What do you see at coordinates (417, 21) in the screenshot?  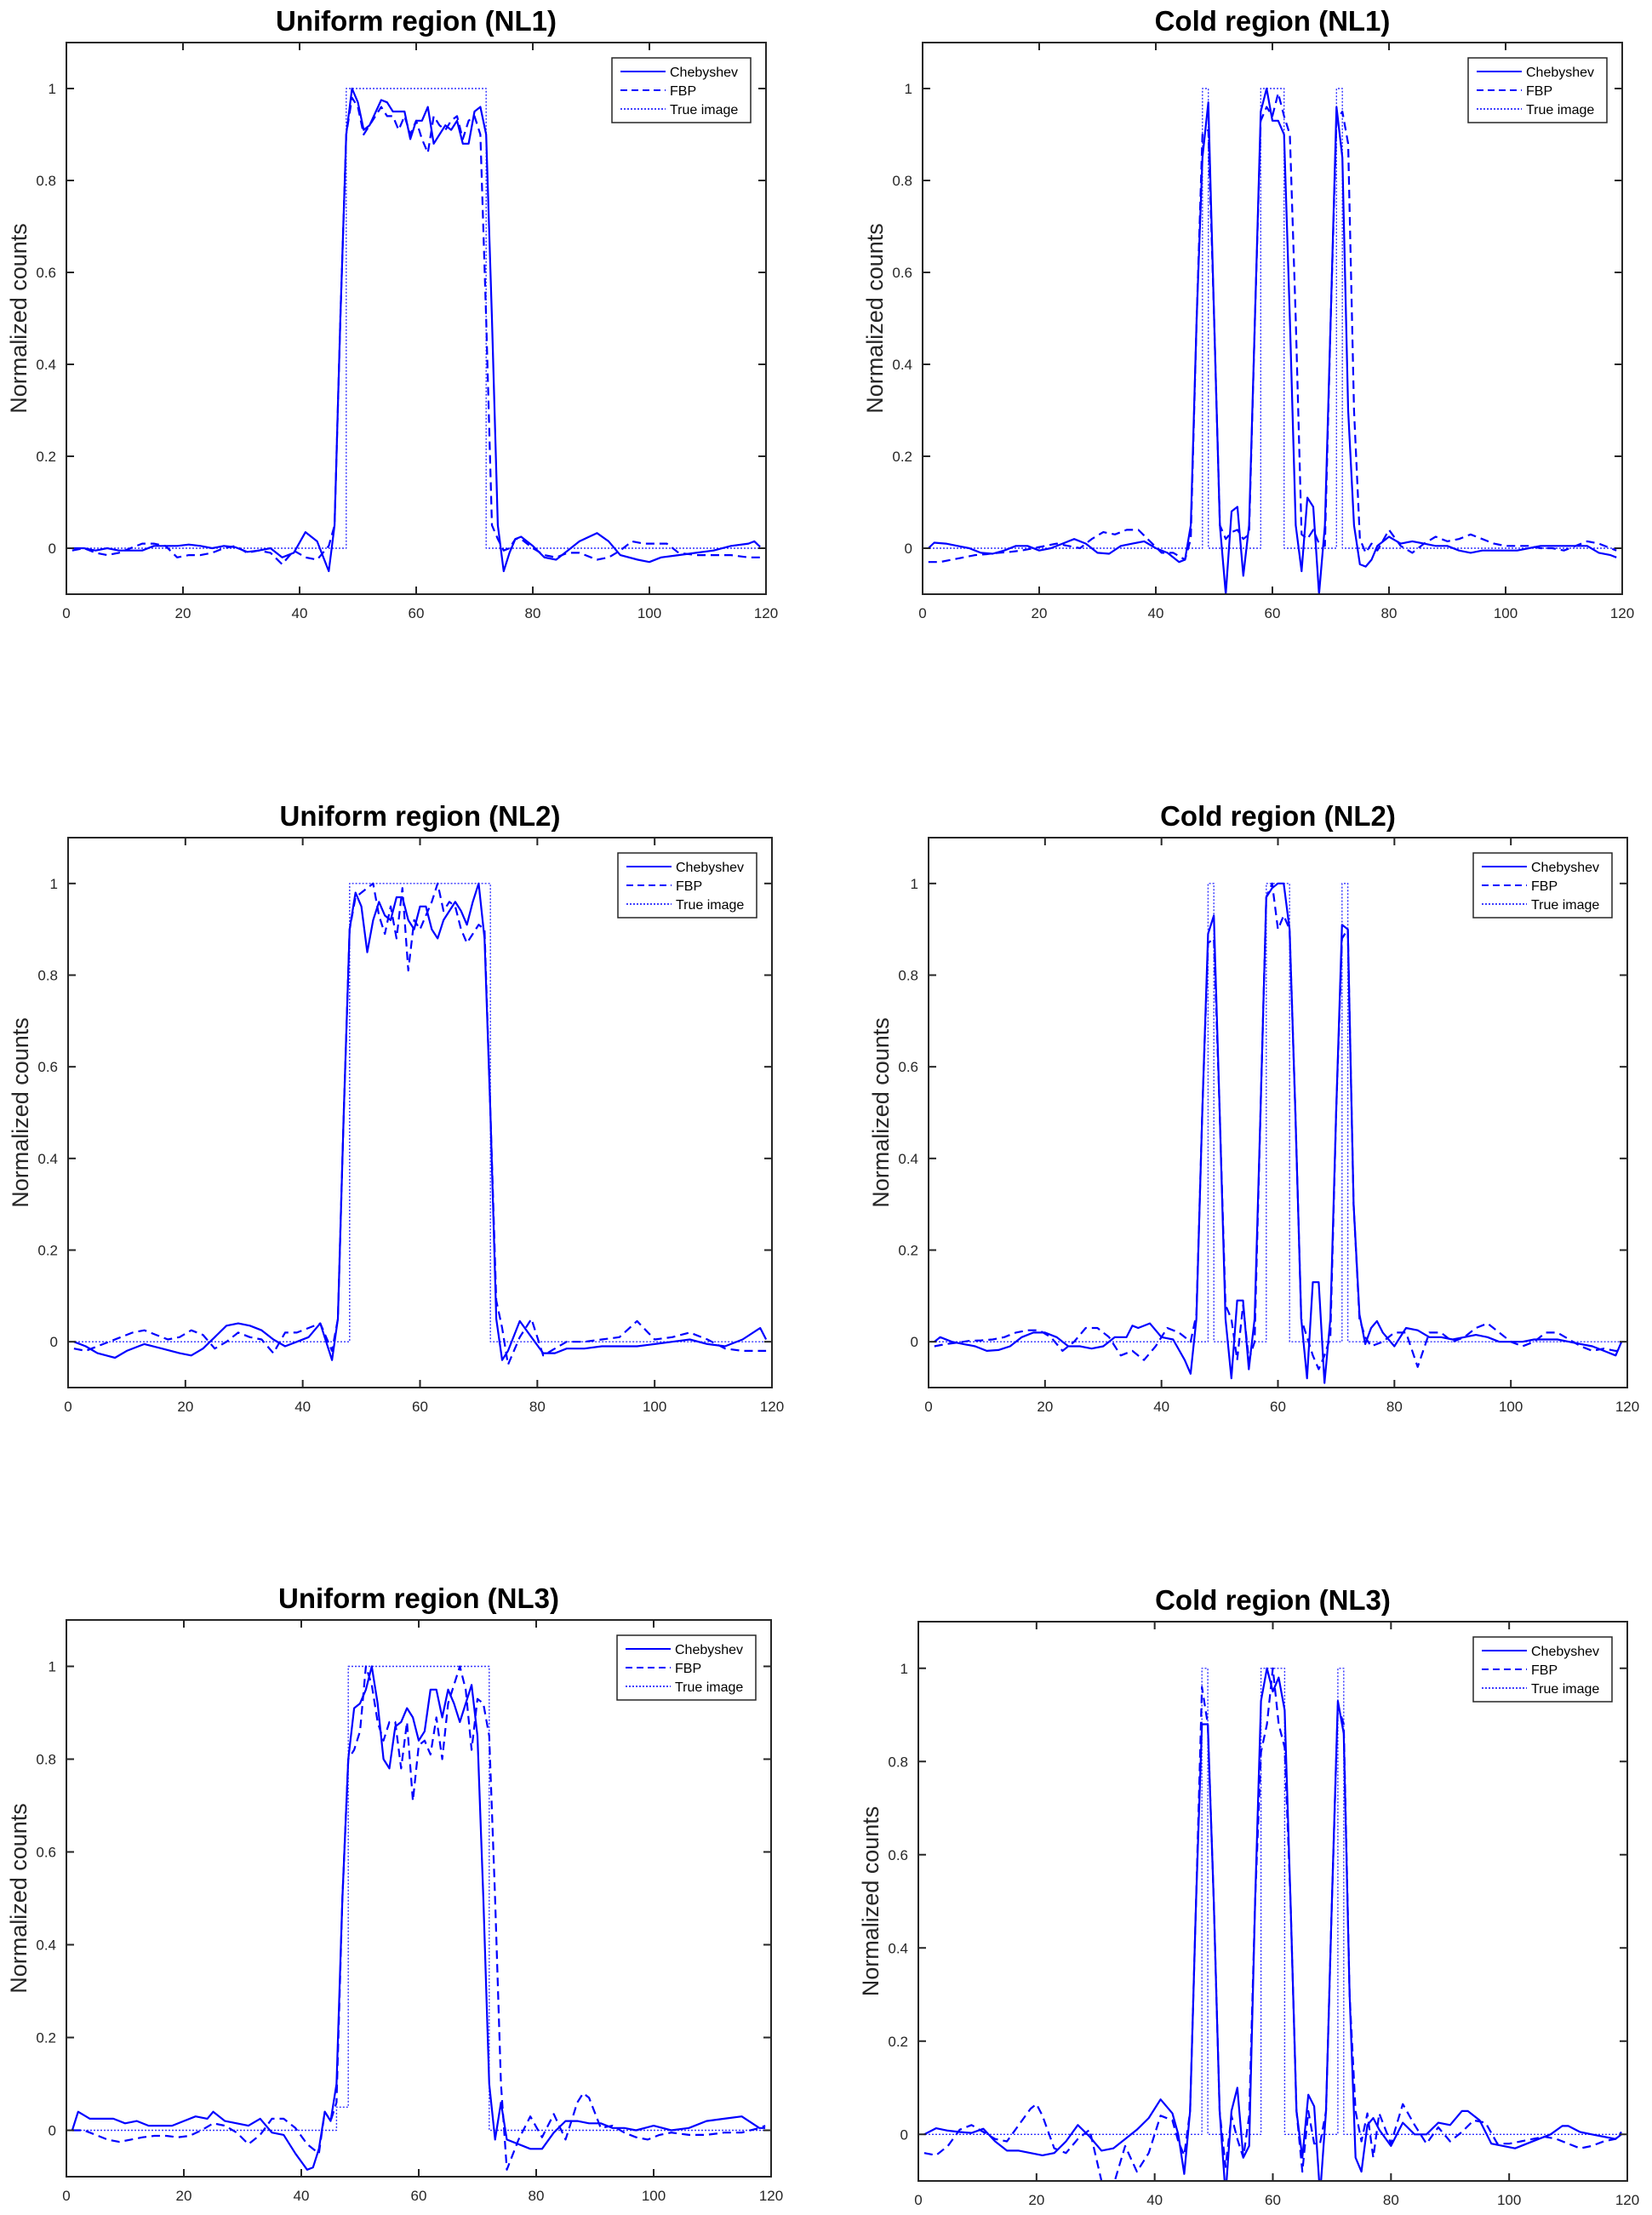 I see `chart-title: Uniform region (NL1)` at bounding box center [417, 21].